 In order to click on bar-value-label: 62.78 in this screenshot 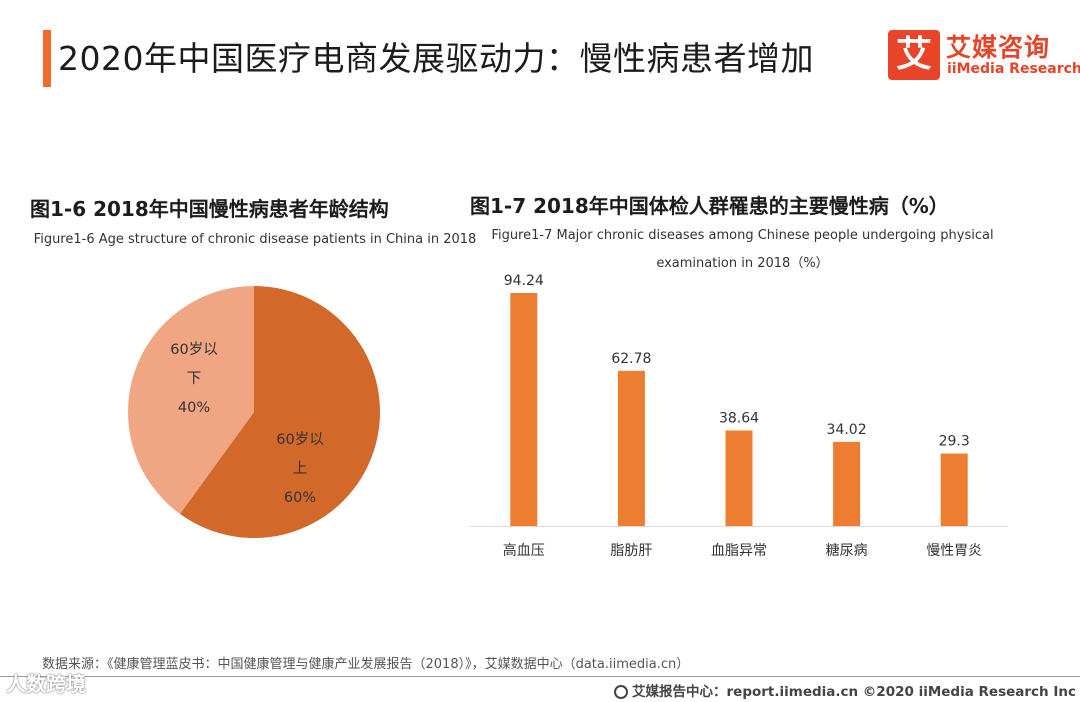, I will do `click(631, 359)`.